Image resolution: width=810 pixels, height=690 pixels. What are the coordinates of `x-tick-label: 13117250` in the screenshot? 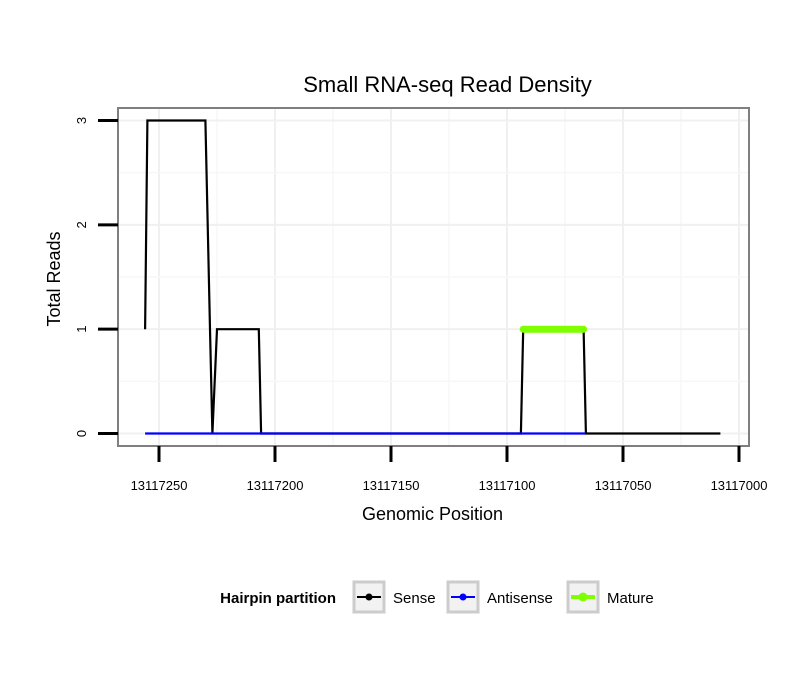 It's located at (159, 485).